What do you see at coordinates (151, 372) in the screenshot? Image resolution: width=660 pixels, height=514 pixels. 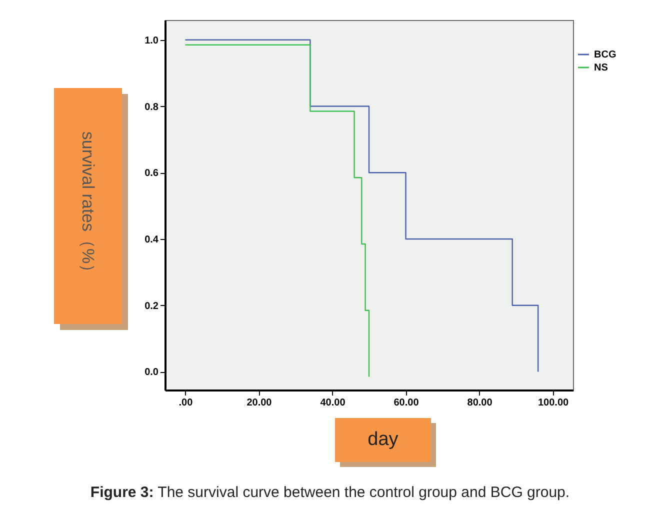 I see `y-tick-label: 0.0` at bounding box center [151, 372].